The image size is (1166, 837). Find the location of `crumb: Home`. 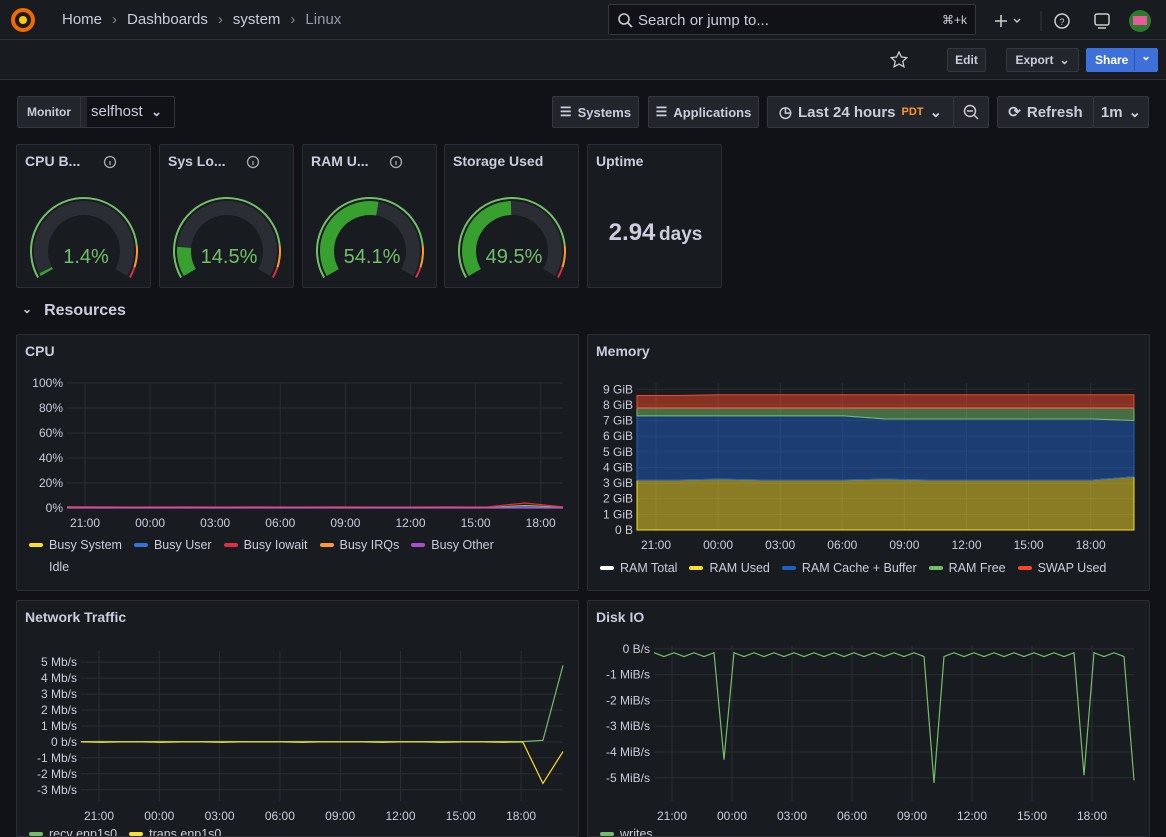

crumb: Home is located at coordinates (82, 19).